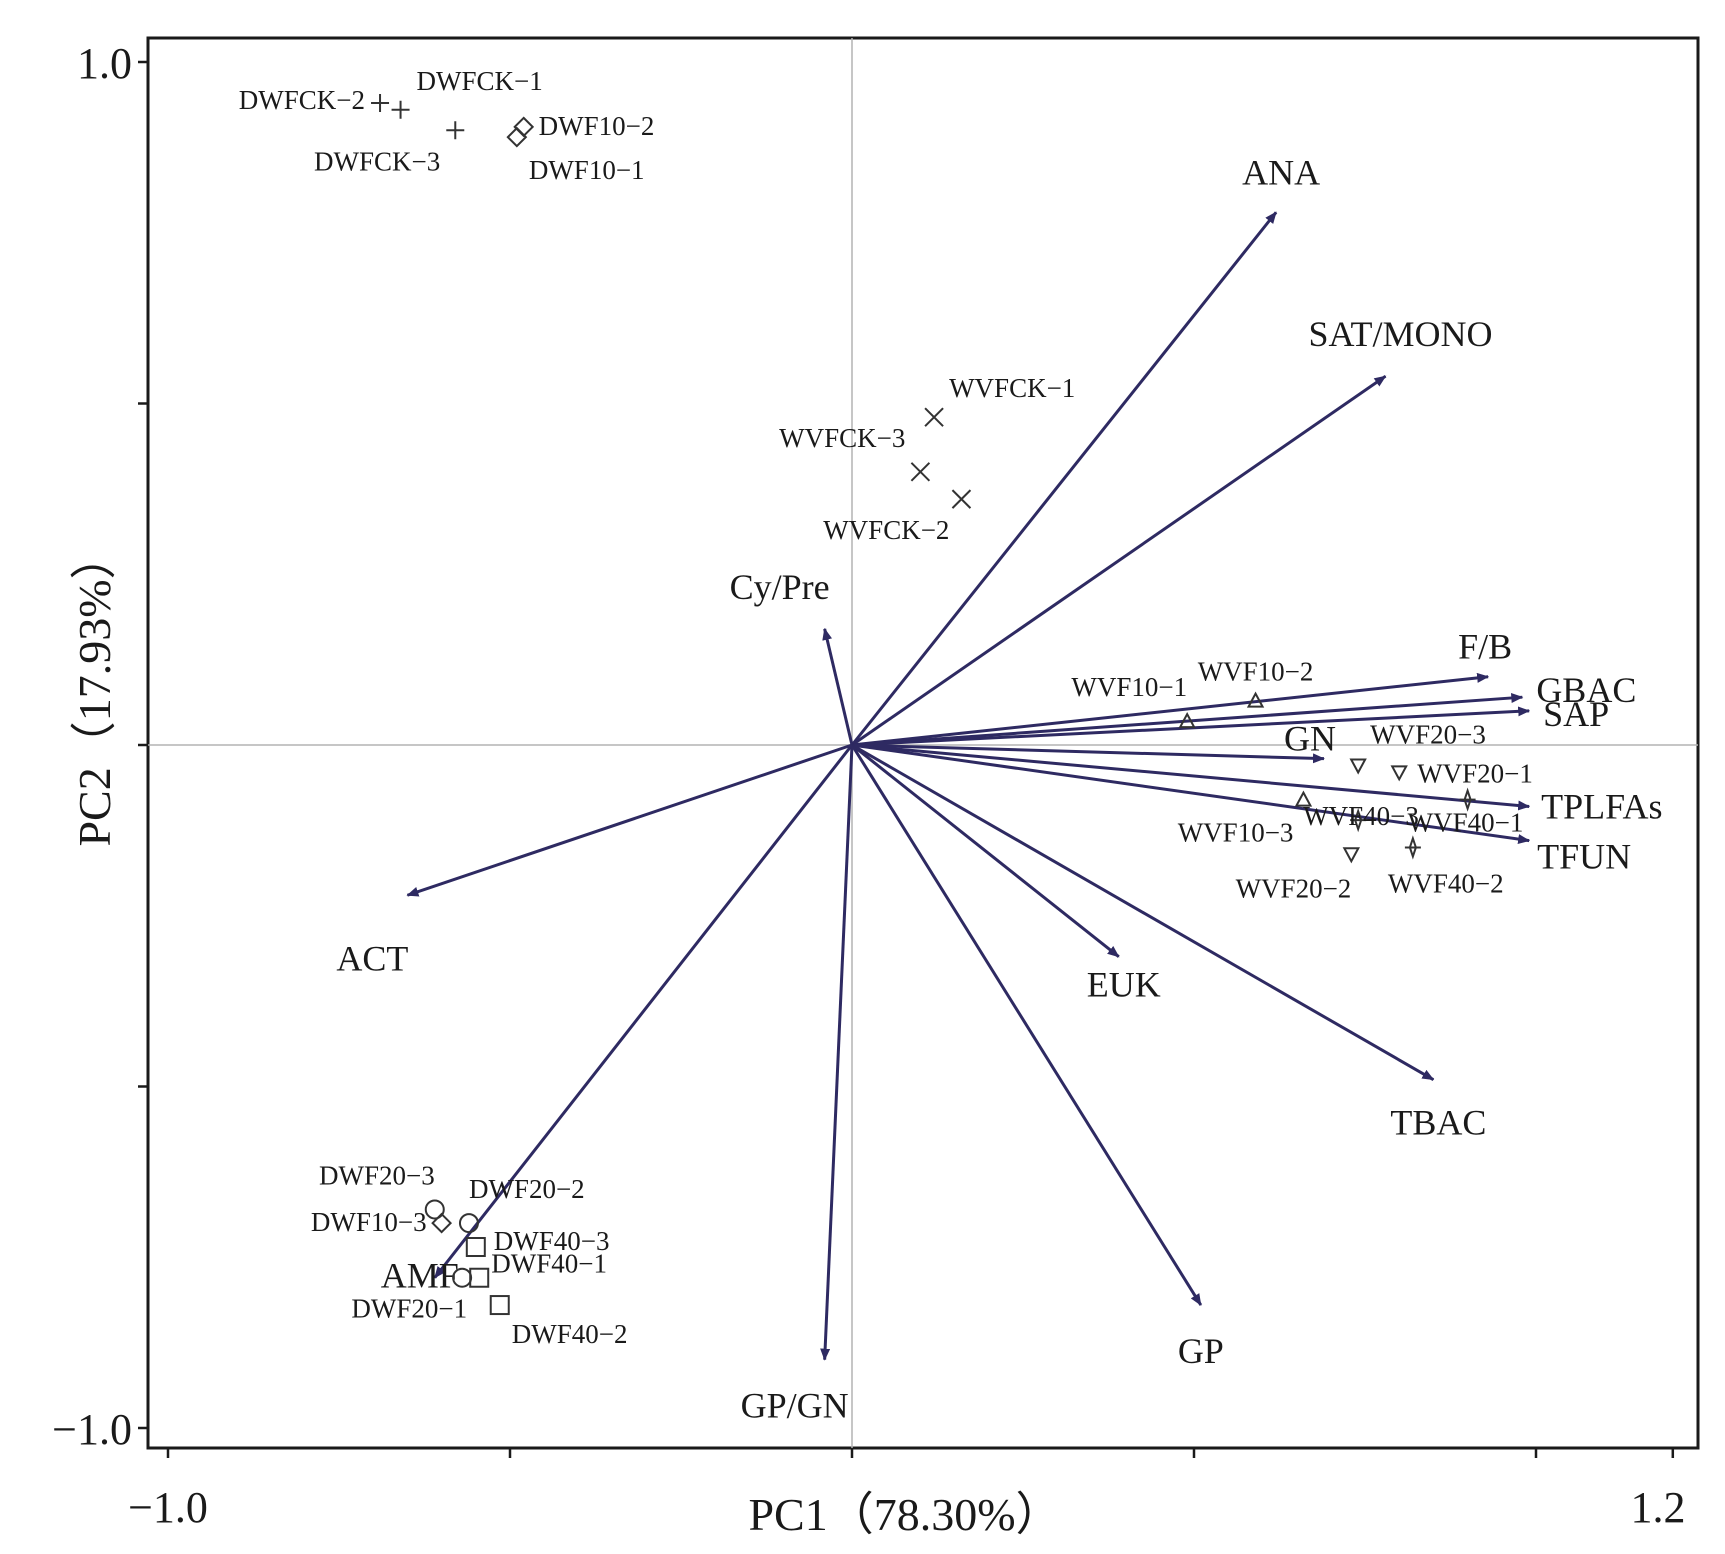 Image resolution: width=1725 pixels, height=1554 pixels. Describe the element at coordinates (420, 1276) in the screenshot. I see `loading-label: AMF` at that location.